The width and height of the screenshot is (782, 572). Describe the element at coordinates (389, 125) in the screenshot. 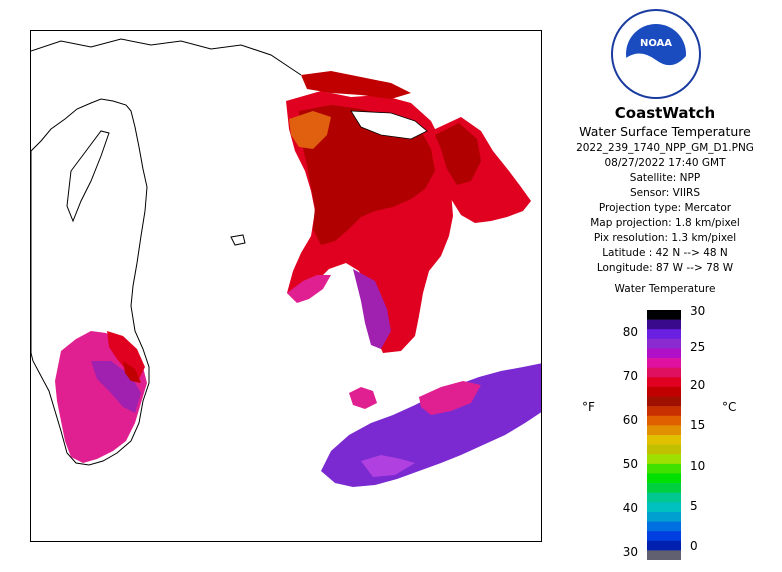

I see `manitoulin-island` at that location.